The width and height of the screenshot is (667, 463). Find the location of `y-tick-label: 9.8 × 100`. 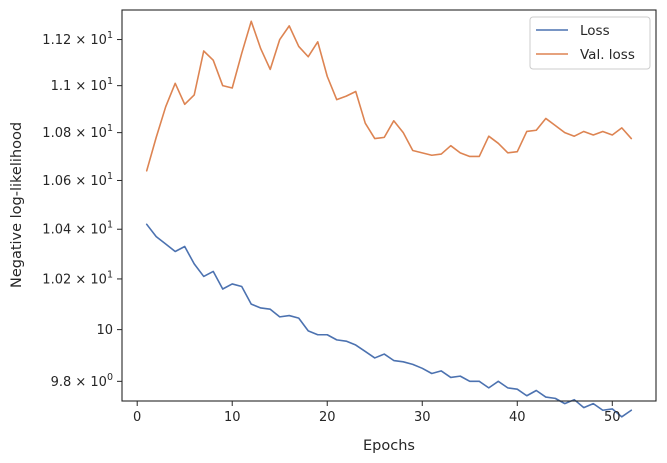

y-tick-label: 9.8 × 100 is located at coordinates (82, 381).